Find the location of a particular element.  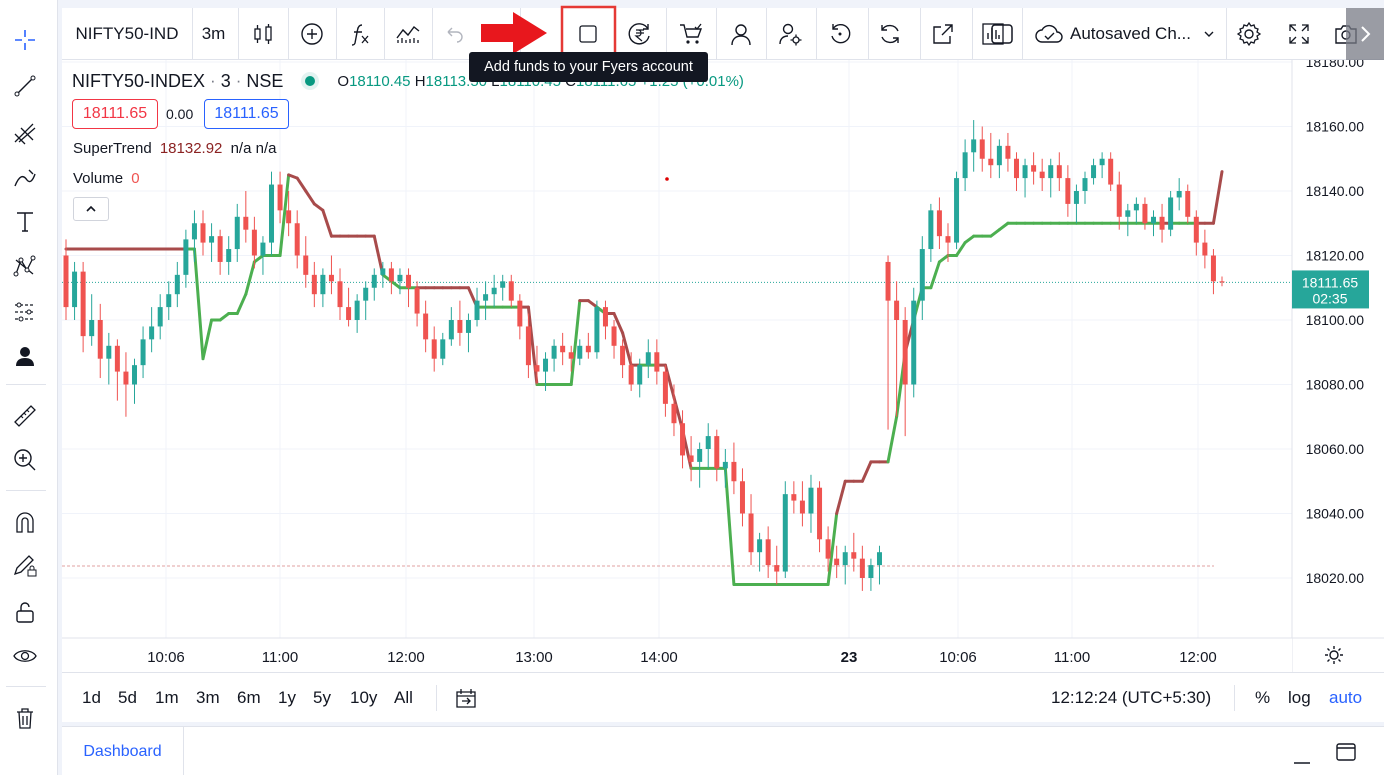

range-all: All is located at coordinates (403, 697).